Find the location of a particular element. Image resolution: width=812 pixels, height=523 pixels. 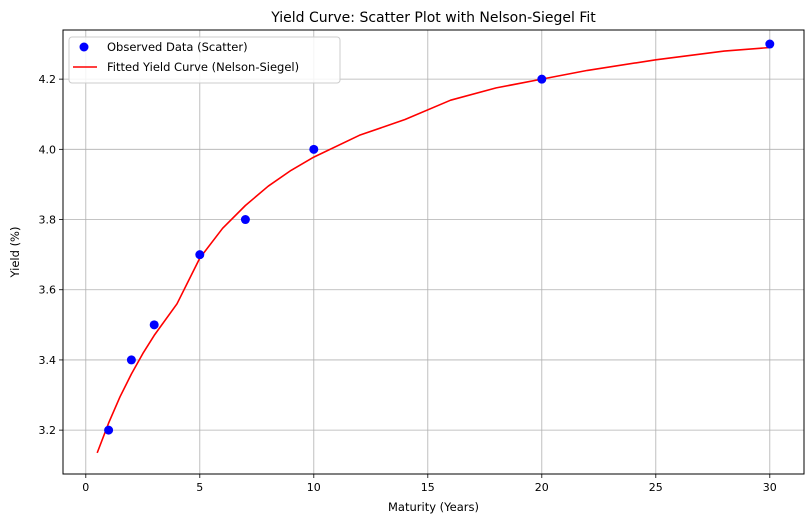

x-tick-label: 0 is located at coordinates (85, 487).